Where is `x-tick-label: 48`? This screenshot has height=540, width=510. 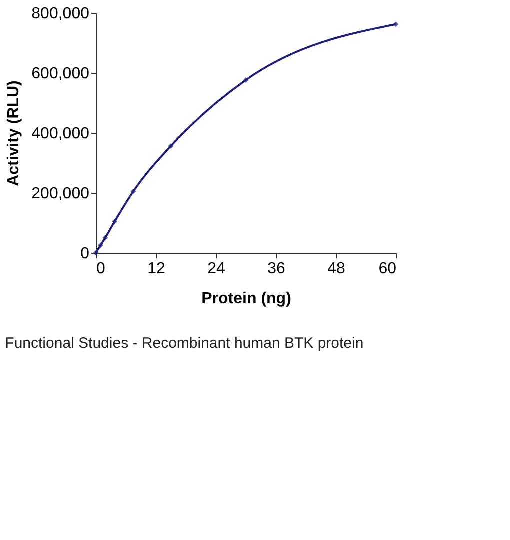 x-tick-label: 48 is located at coordinates (337, 269).